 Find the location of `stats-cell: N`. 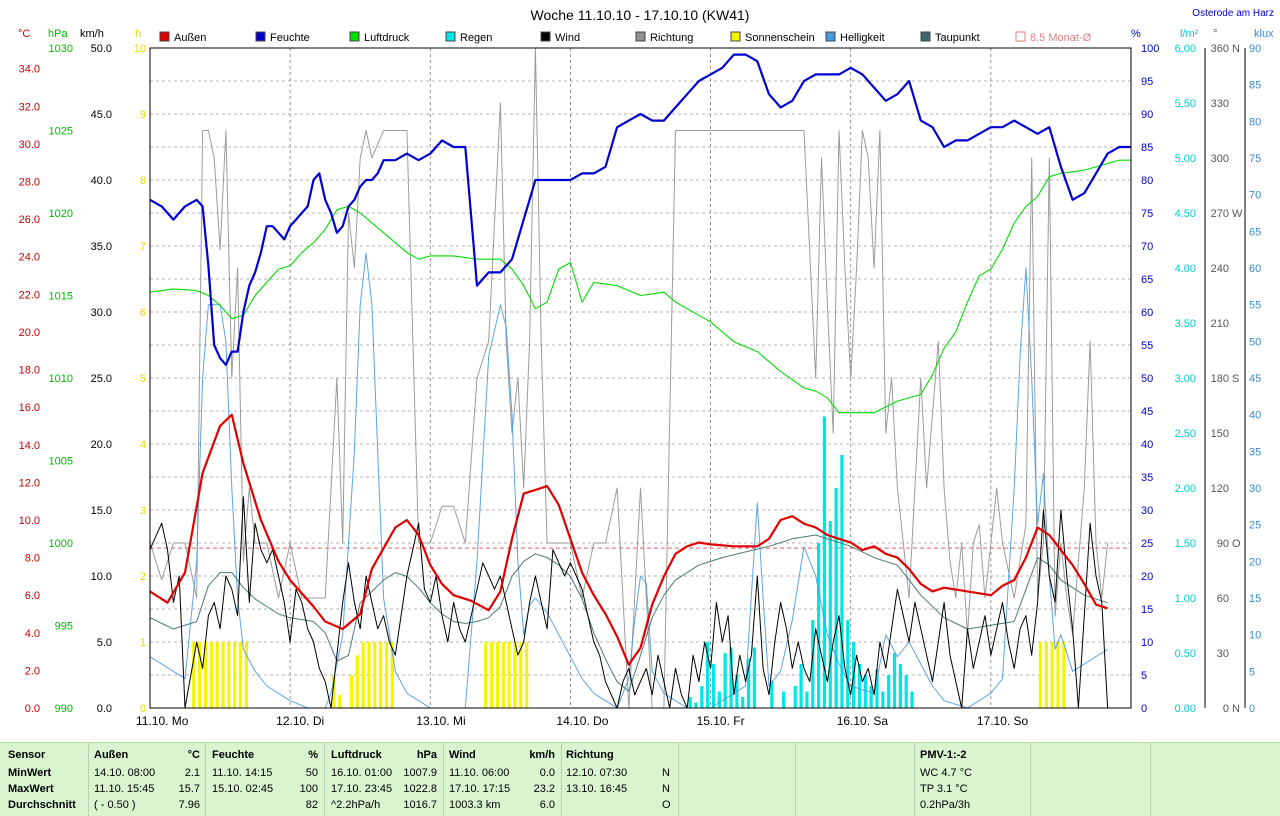

stats-cell: N is located at coordinates (666, 789).